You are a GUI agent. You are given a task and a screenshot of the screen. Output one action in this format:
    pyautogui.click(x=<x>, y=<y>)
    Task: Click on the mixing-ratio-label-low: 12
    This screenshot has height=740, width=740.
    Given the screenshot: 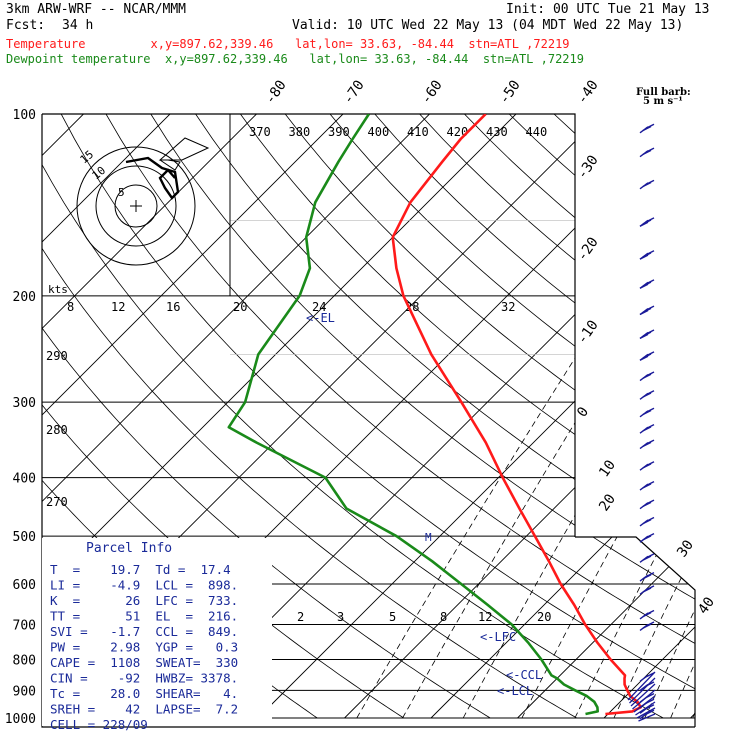 What is the action you would take?
    pyautogui.click(x=485, y=617)
    